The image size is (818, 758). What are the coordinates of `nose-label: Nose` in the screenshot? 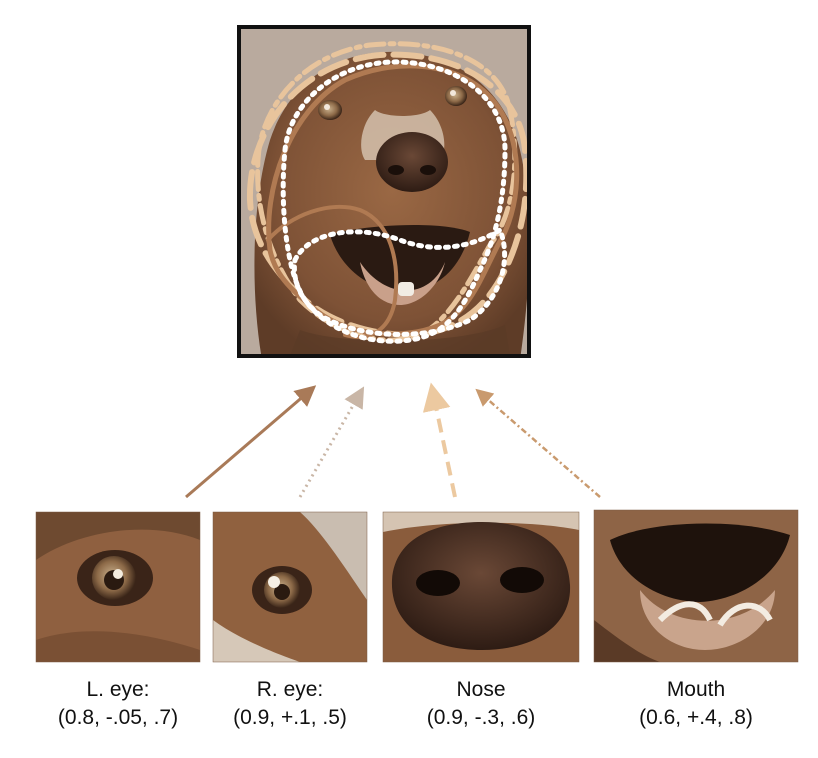 It's located at (481, 689).